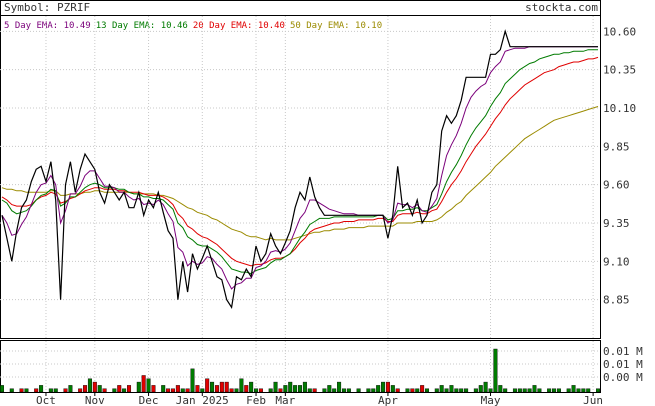 The width and height of the screenshot is (655, 406). What do you see at coordinates (47, 26) in the screenshot?
I see `legend-entry: 5 Day EMA: 10.49` at bounding box center [47, 26].